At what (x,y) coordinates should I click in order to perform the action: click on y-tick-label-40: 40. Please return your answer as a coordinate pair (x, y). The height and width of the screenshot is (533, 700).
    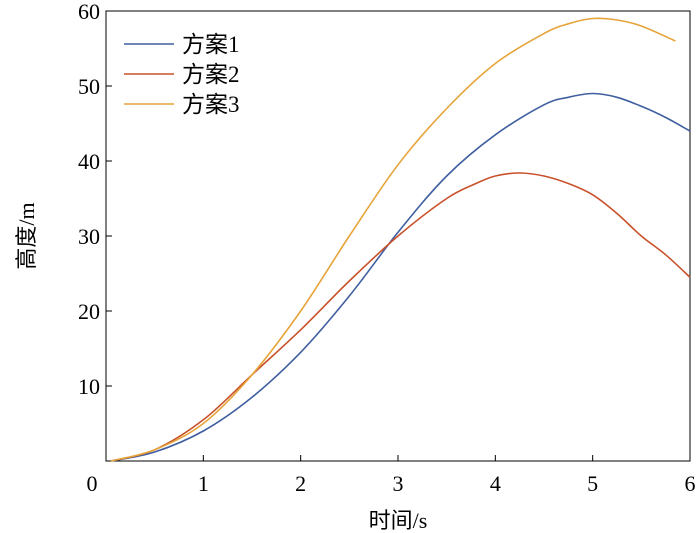
    Looking at the image, I should click on (89, 161).